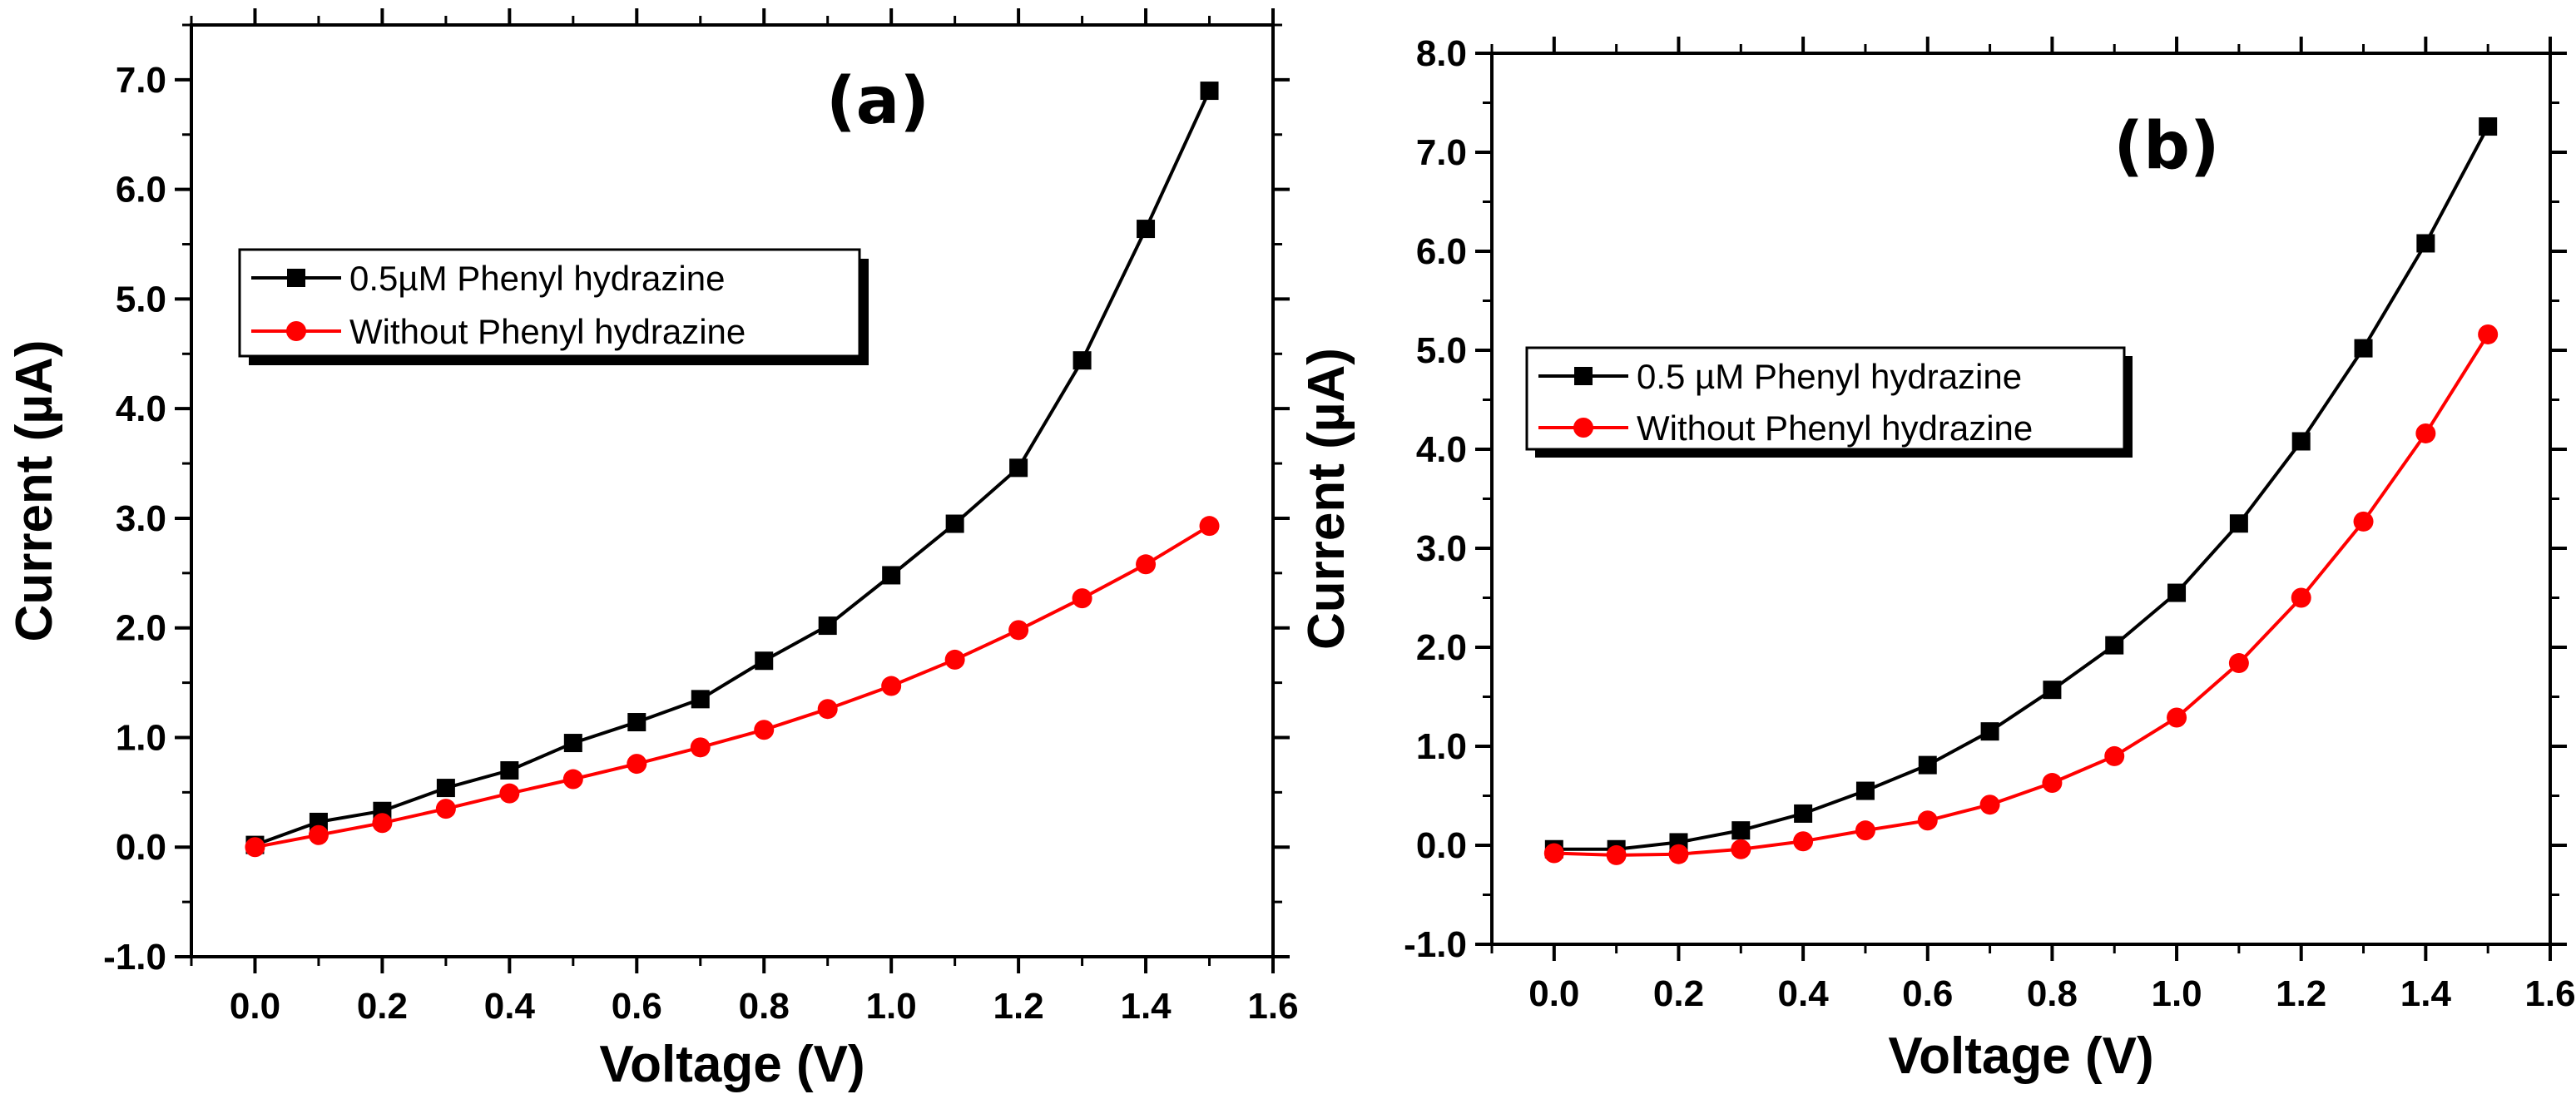  I want to click on x-tick-label: 0.2, so click(1679, 993).